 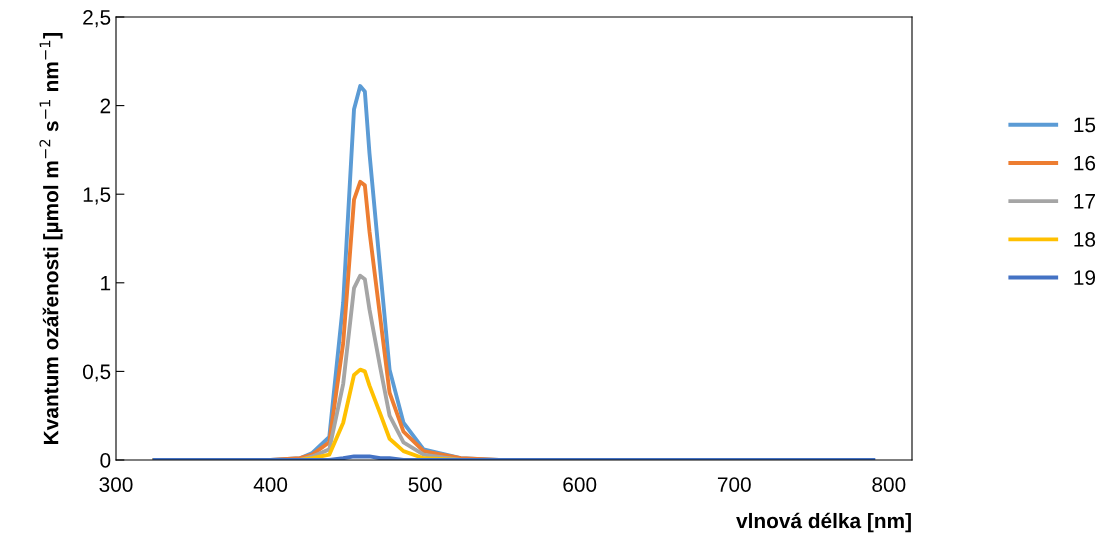 What do you see at coordinates (425, 484) in the screenshot?
I see `x-tick-label: 500` at bounding box center [425, 484].